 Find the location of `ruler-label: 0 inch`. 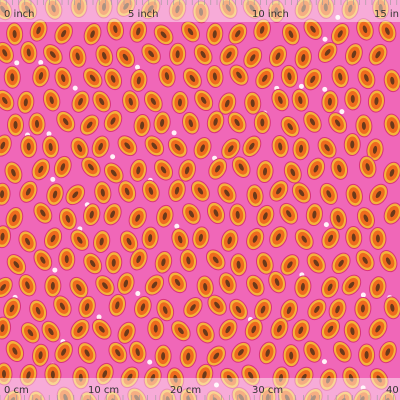

ruler-label: 0 inch is located at coordinates (19, 14).